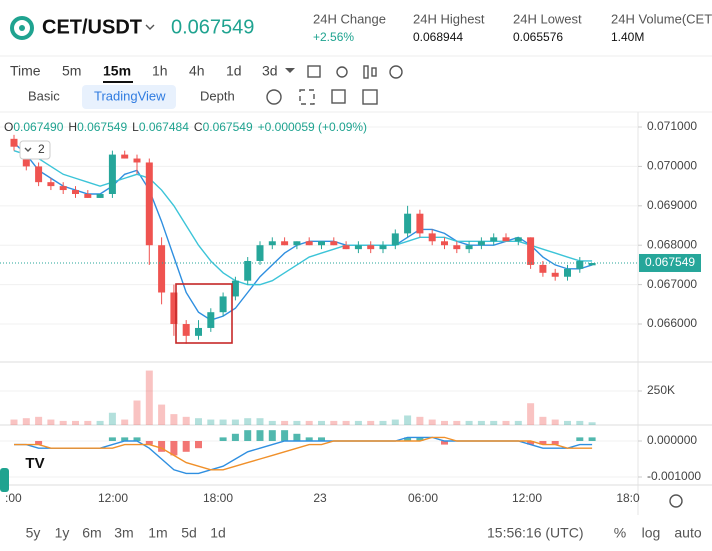  I want to click on scale-option: log, so click(651, 533).